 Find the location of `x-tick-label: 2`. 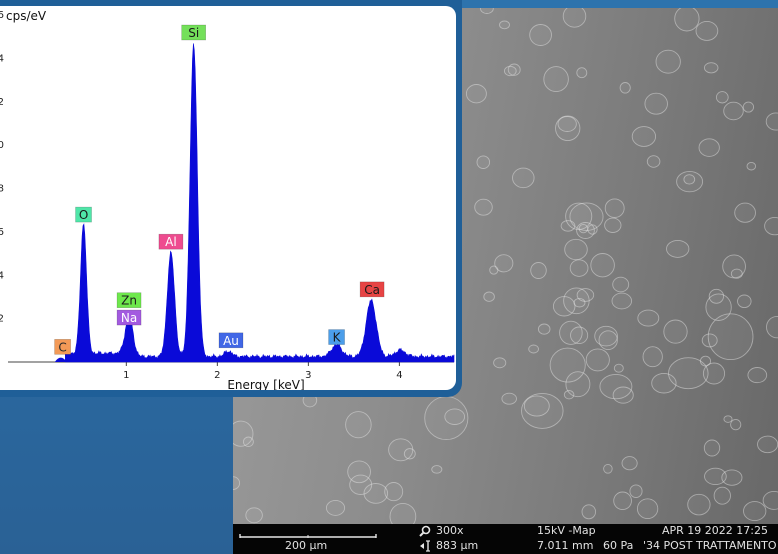

x-tick-label: 2 is located at coordinates (217, 375).